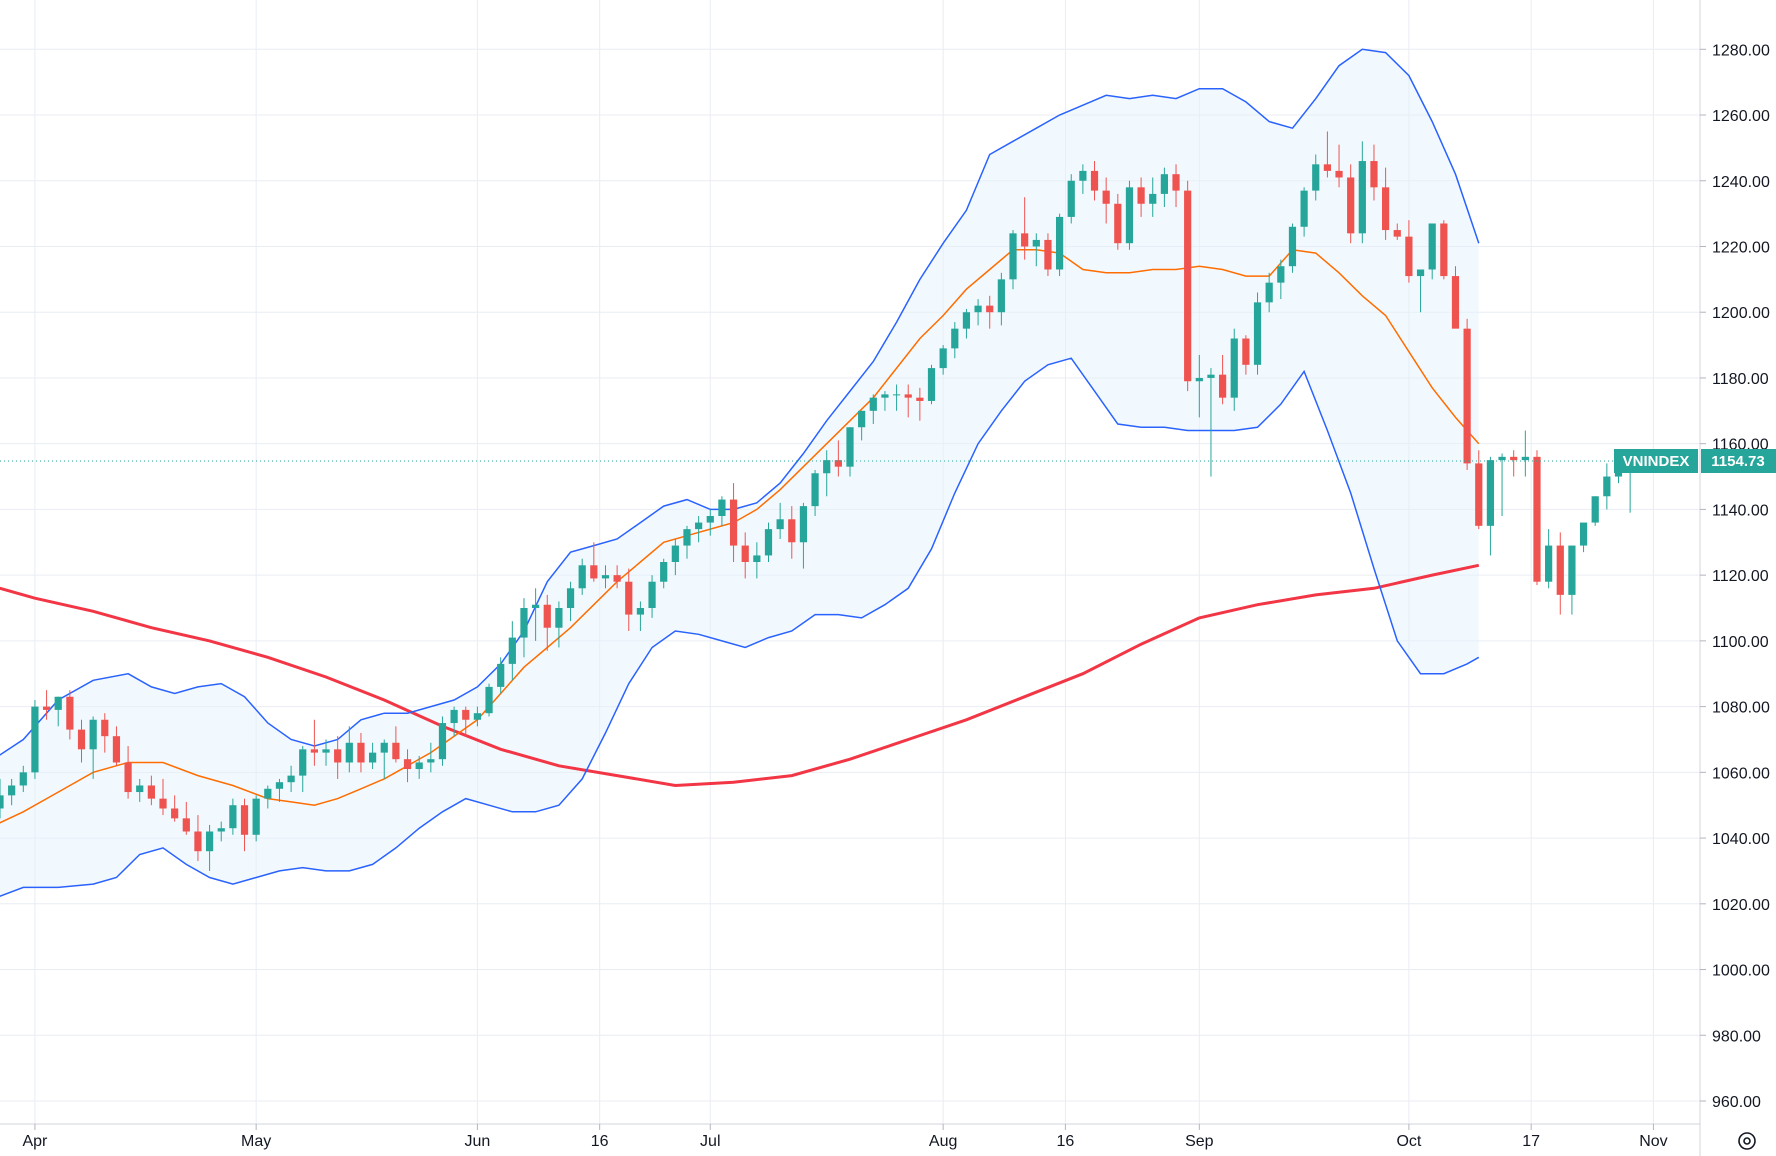  I want to click on time-axis: Apr May Jun 16 Jul Aug 16 Sep Oct 17 Nov, so click(845, 1137).